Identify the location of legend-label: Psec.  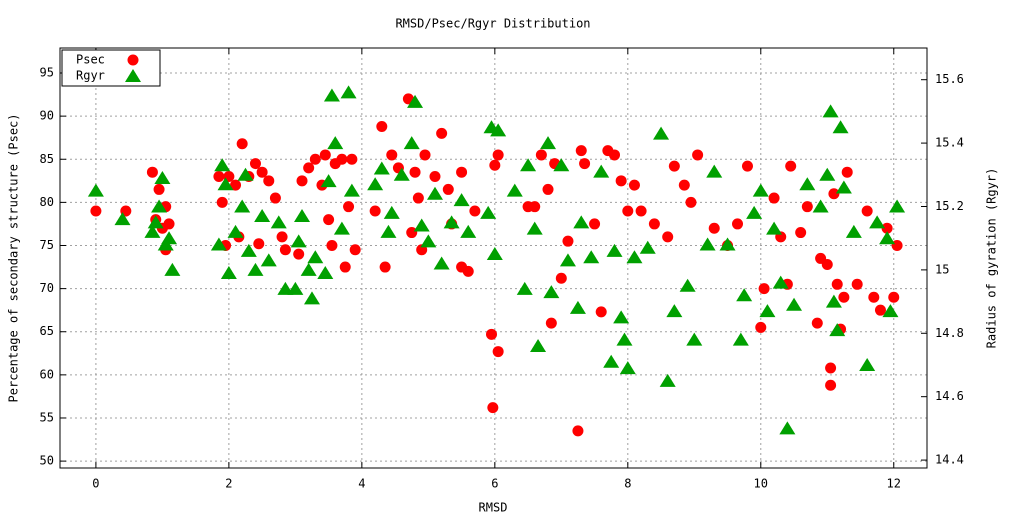
(90, 60).